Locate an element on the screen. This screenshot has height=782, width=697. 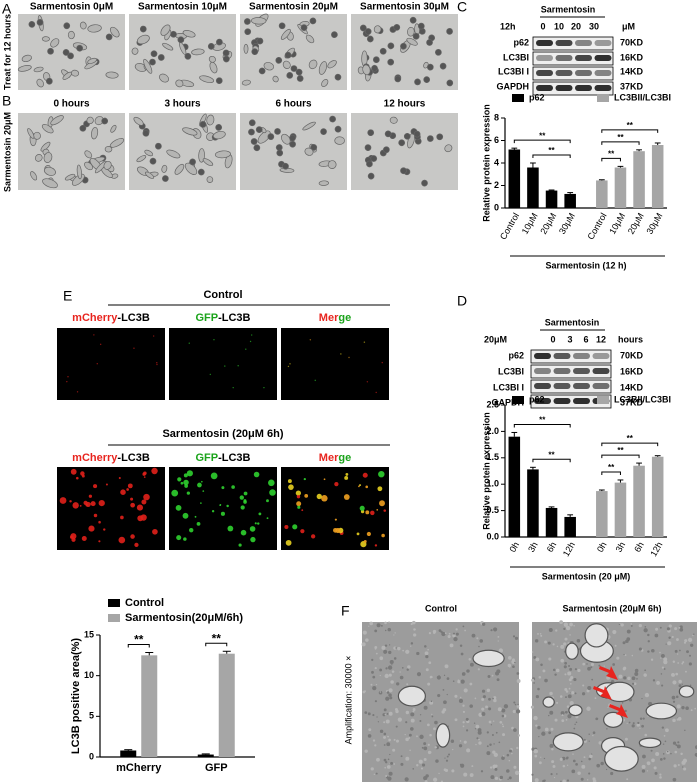
legend-label: p62 is located at coordinates (537, 399).